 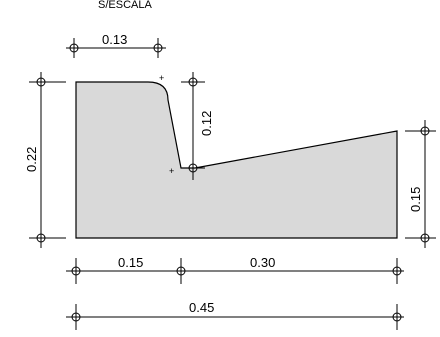 What do you see at coordinates (420, 184) in the screenshot?
I see `dimension-right-height: 0.15` at bounding box center [420, 184].